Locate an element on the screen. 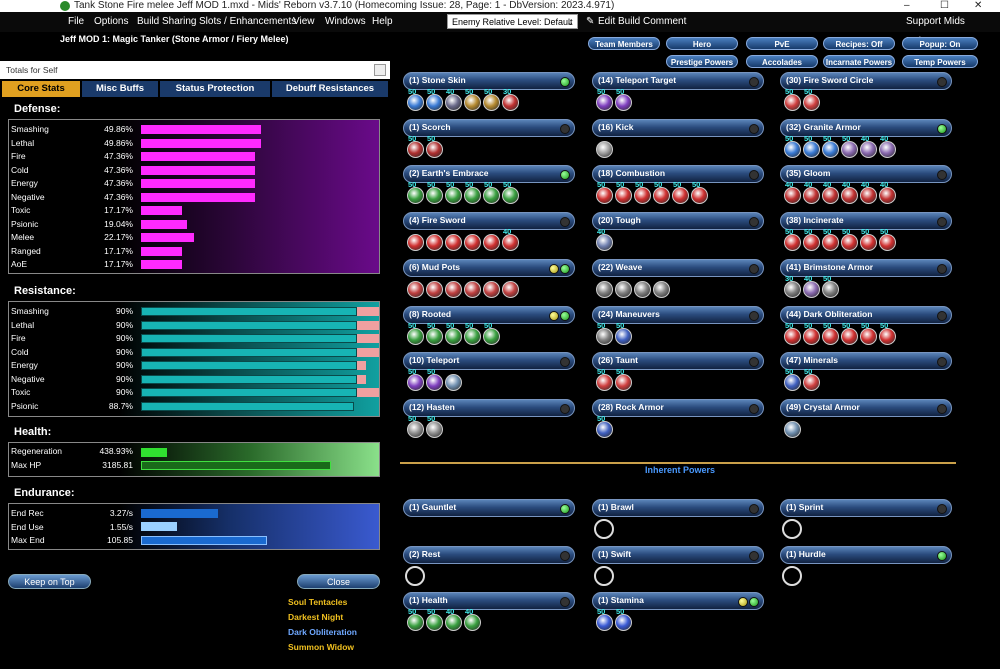  power-slot: (1) Swift is located at coordinates (678, 568).